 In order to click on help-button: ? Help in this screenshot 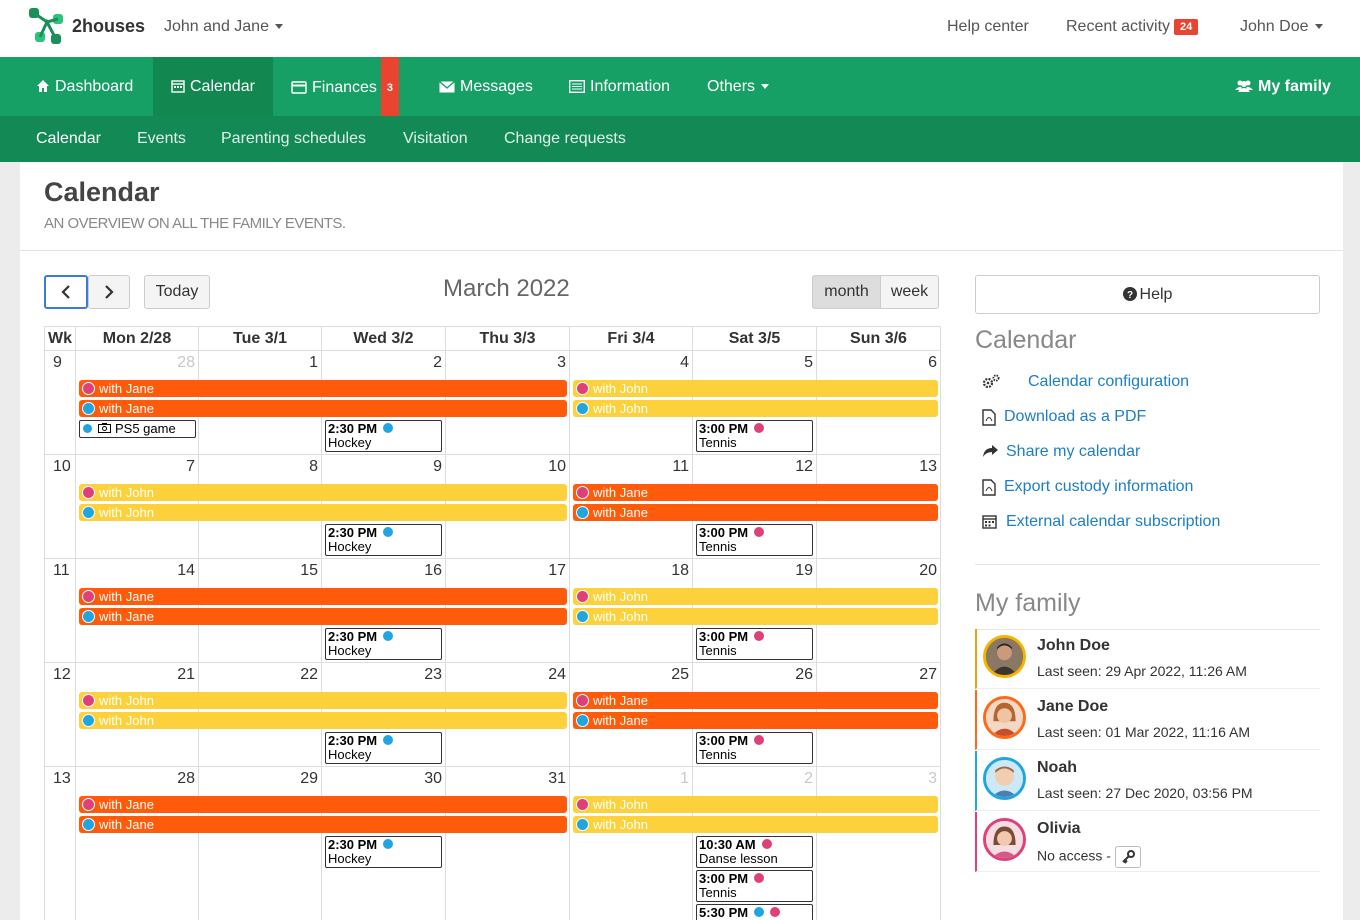, I will do `click(1147, 294)`.